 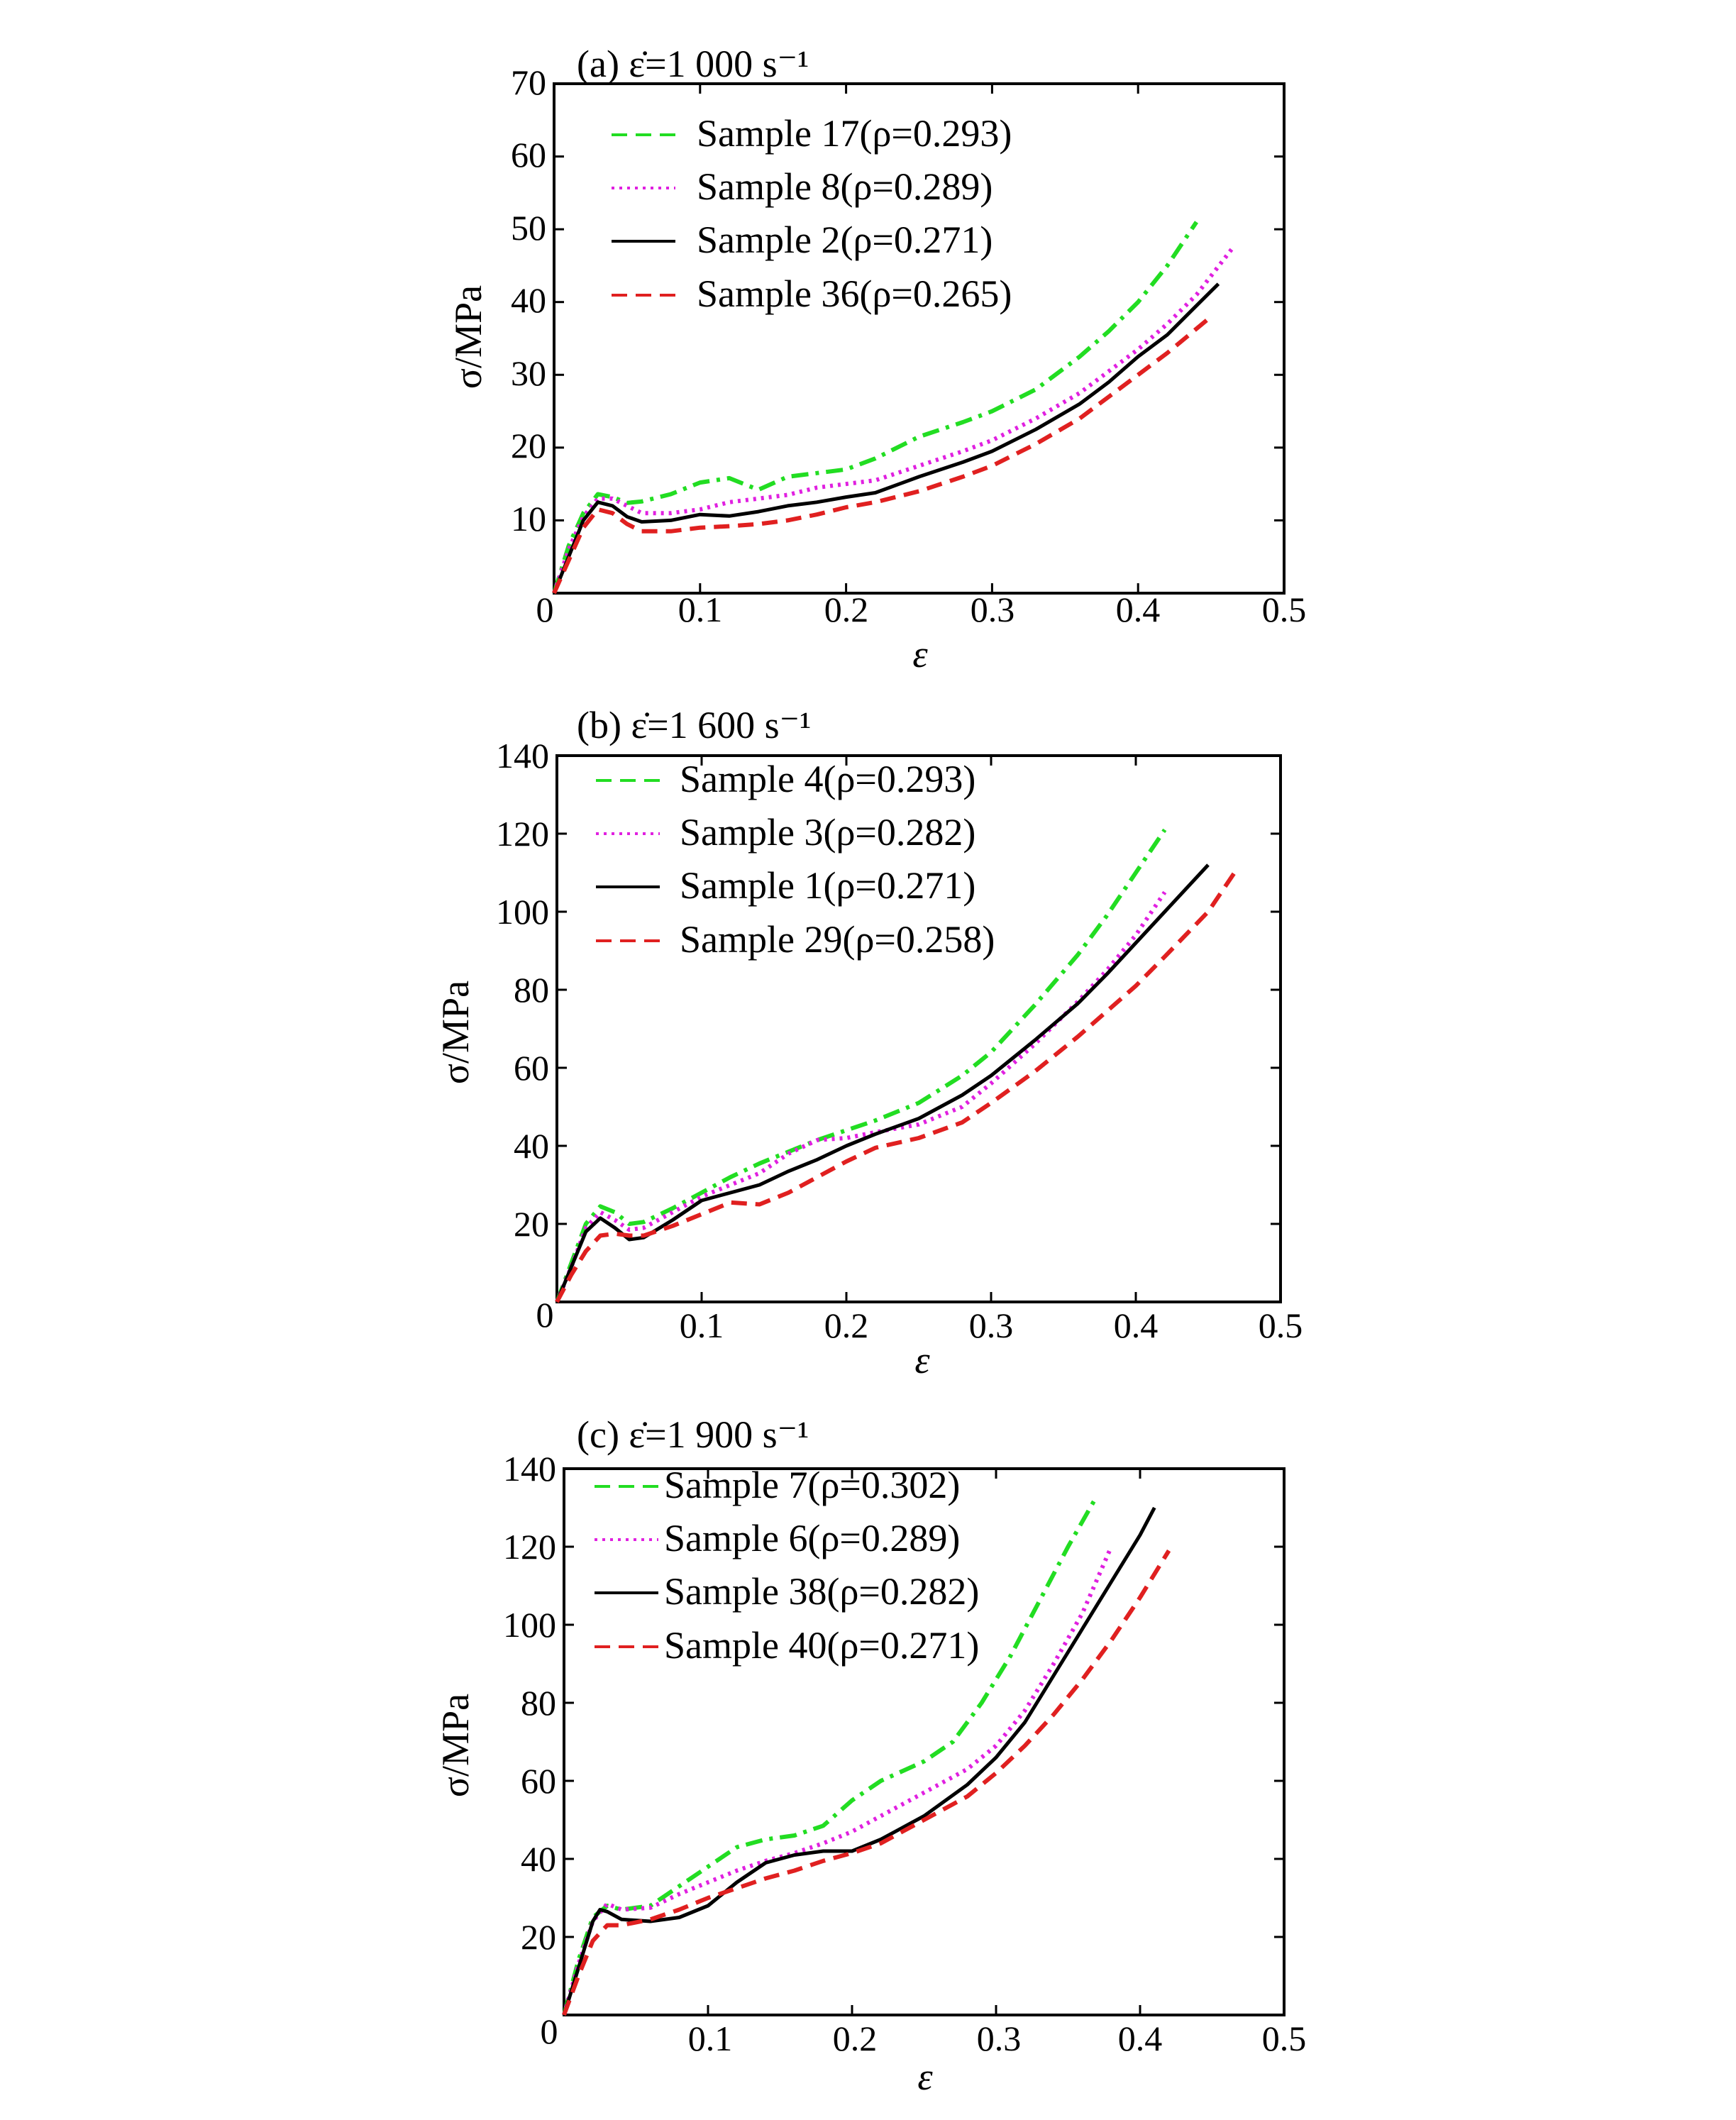 I want to click on legend-label: Sample 7(ρ=0.302), so click(x=812, y=1485).